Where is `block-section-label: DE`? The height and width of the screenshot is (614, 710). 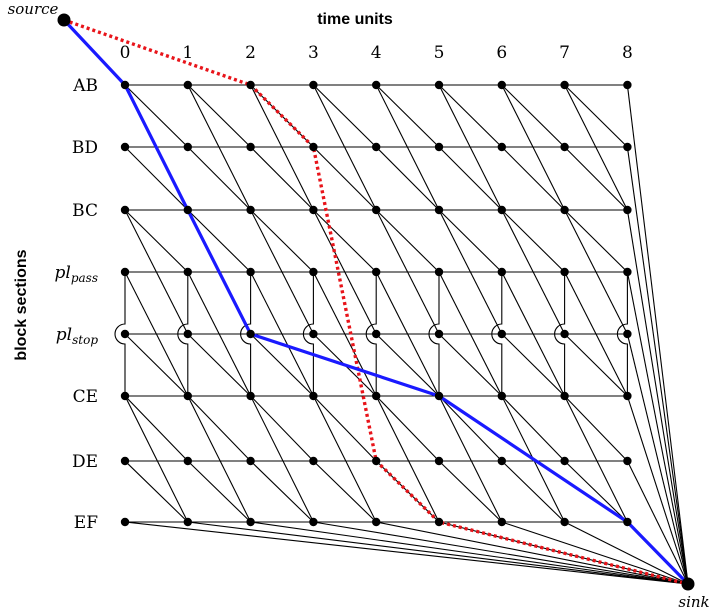
block-section-label: DE is located at coordinates (85, 462).